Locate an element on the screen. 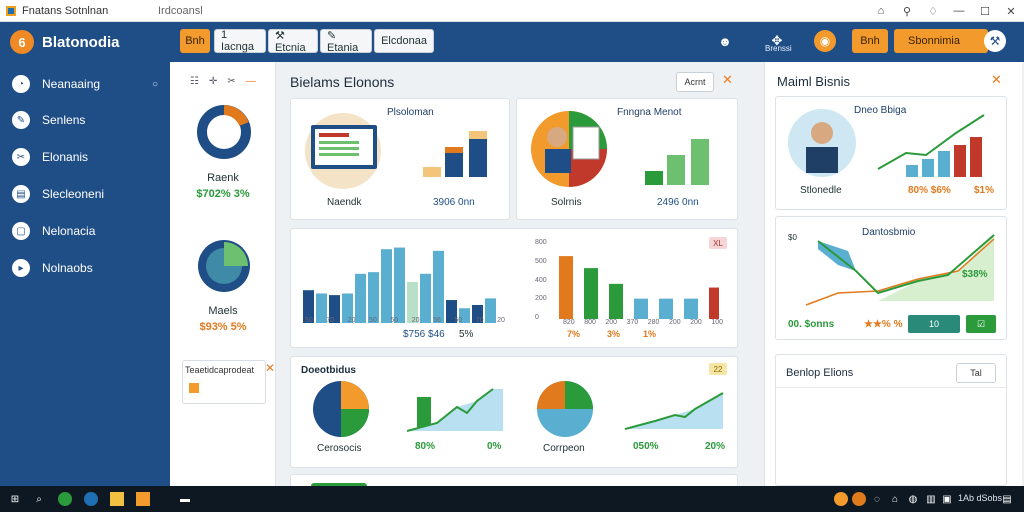 The height and width of the screenshot is (512, 1024). sidebar-item-4: ▢ Nelonacia is located at coordinates (87, 231).